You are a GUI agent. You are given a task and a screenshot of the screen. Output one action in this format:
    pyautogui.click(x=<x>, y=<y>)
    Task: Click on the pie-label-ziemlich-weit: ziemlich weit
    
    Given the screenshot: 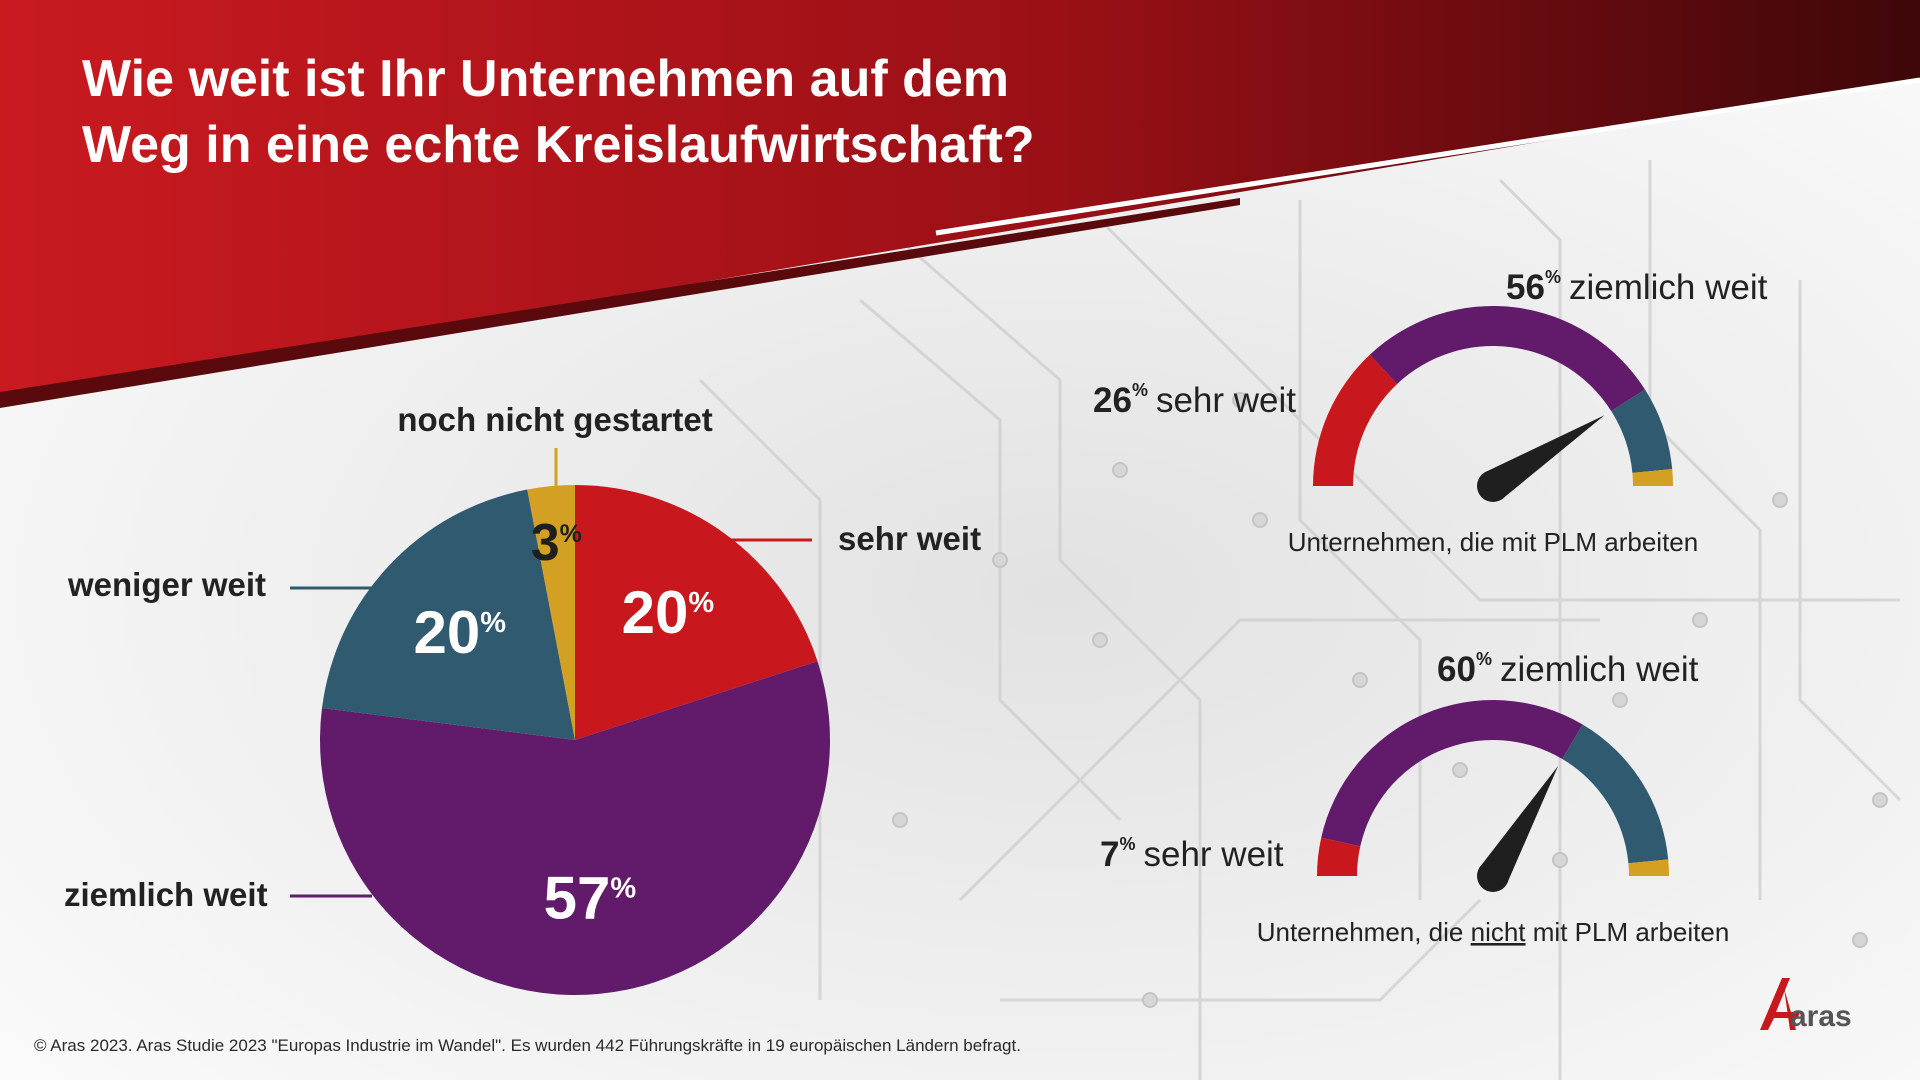 What is the action you would take?
    pyautogui.click(x=166, y=894)
    